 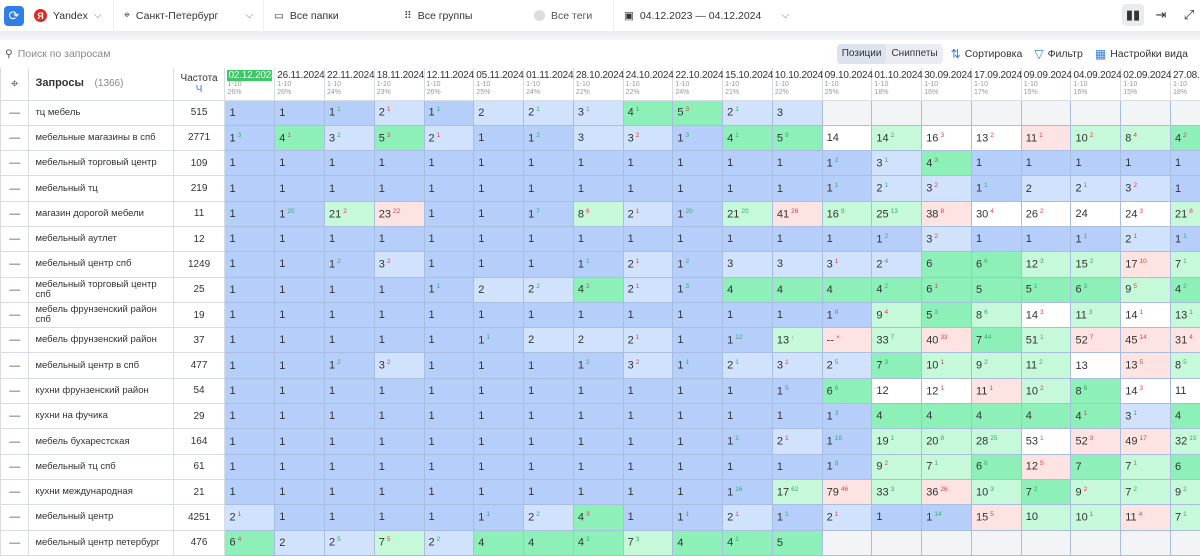 I want to click on position-cell: 17 62, so click(x=797, y=492).